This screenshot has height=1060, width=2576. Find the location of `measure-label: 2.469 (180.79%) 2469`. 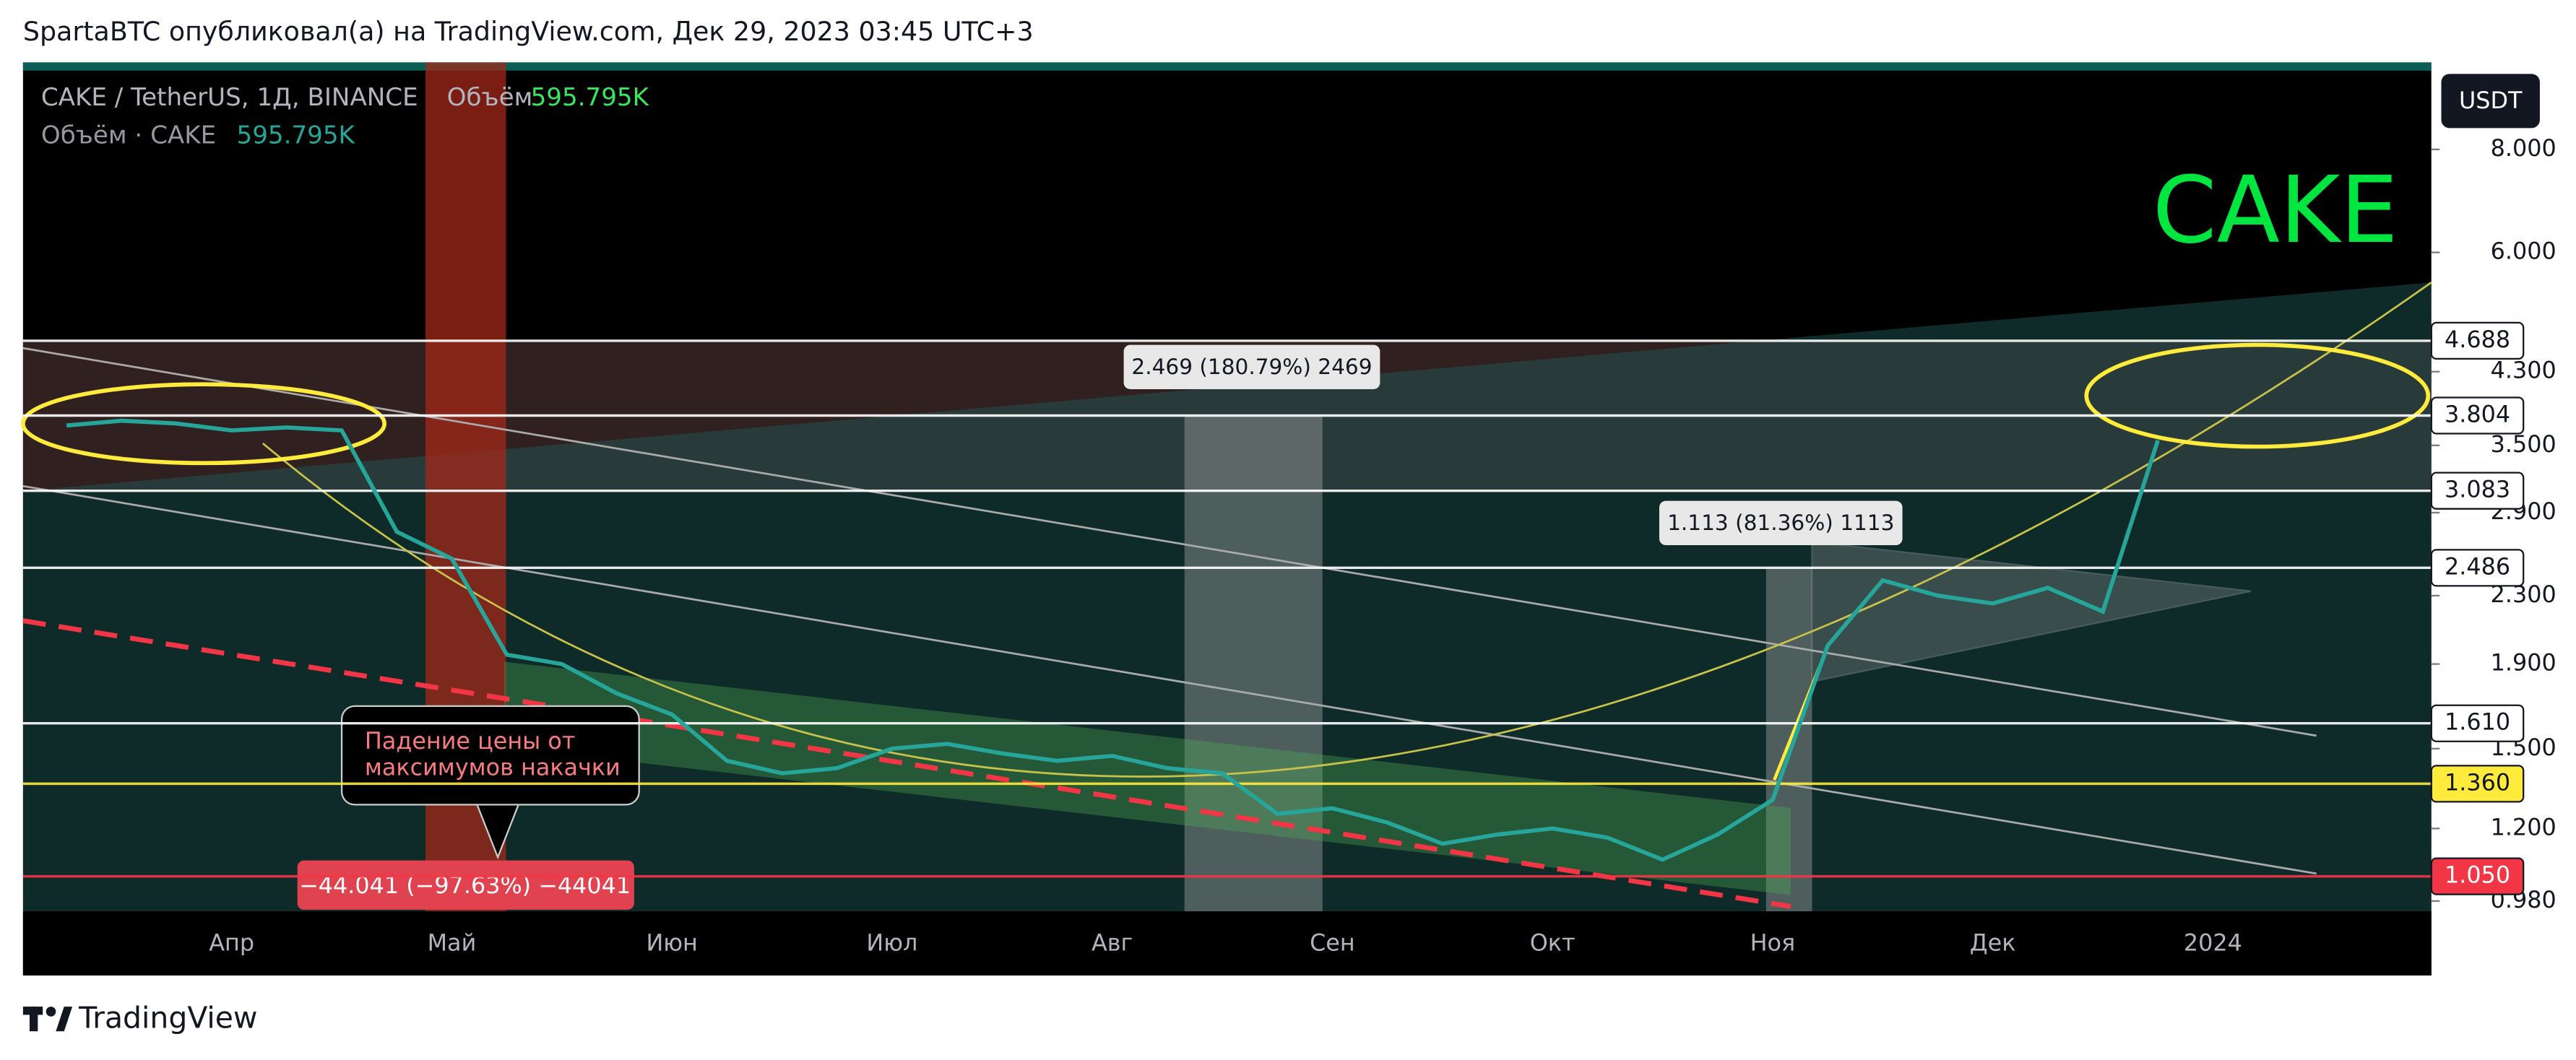

measure-label: 2.469 (180.79%) 2469 is located at coordinates (1251, 367).